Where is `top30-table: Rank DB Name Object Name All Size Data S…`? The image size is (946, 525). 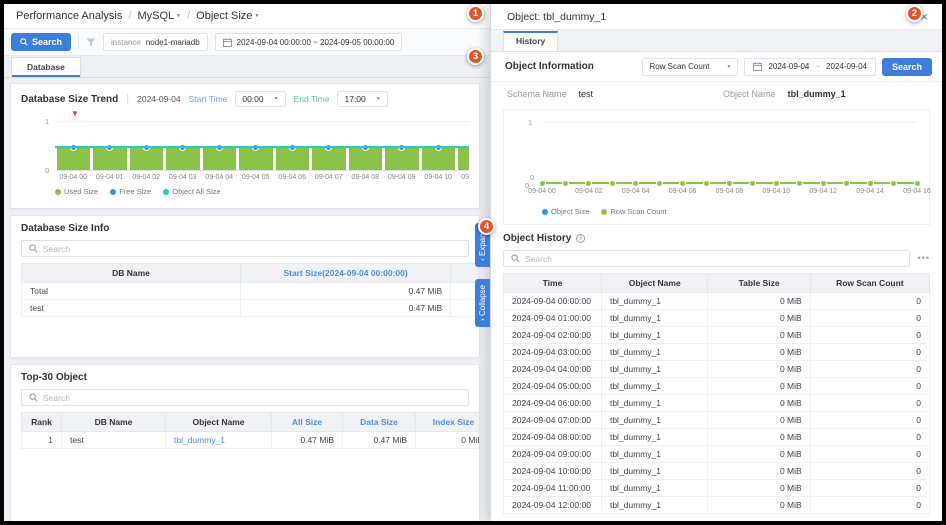
top30-table: Rank DB Name Object Name All Size Data S… is located at coordinates (250, 430).